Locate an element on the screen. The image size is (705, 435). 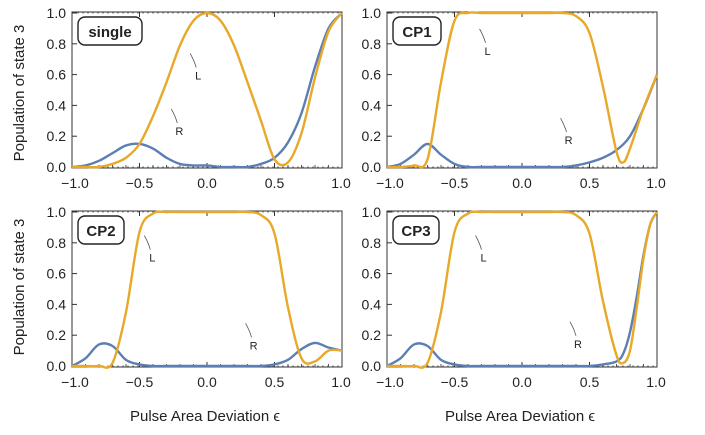
panel-tag-label: single is located at coordinates (109, 32).